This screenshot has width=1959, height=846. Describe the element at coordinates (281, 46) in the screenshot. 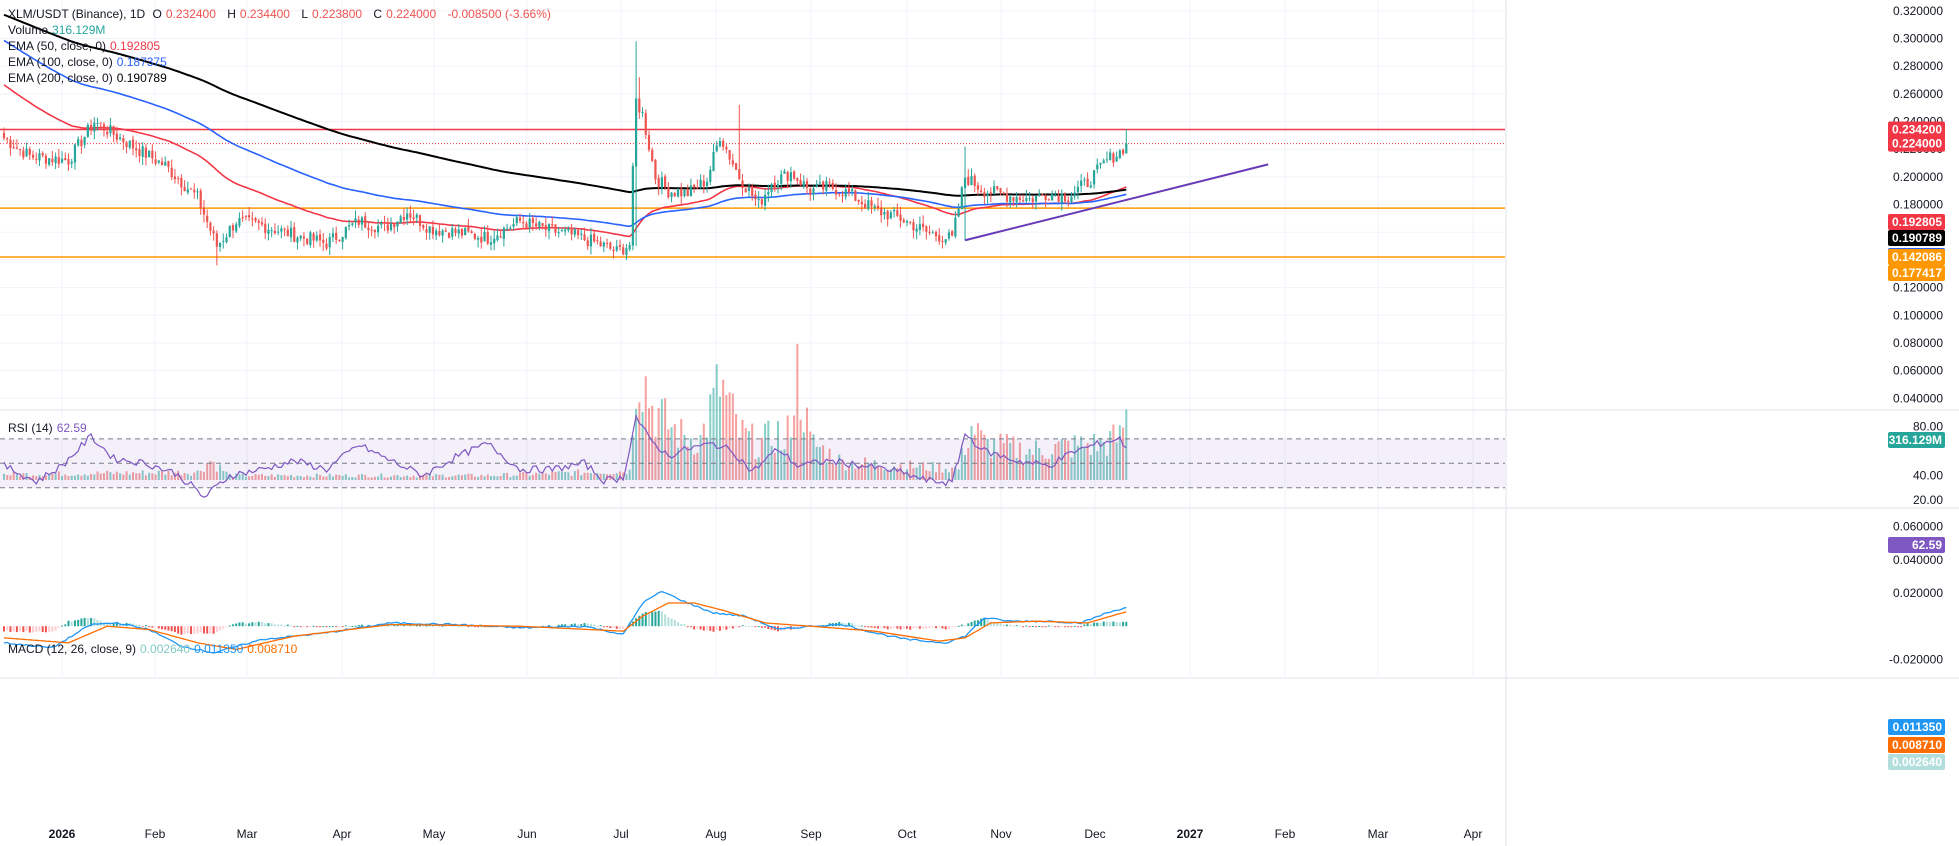

I see `ema50-legend: EMA (50, close, 0) 0.192805` at that location.